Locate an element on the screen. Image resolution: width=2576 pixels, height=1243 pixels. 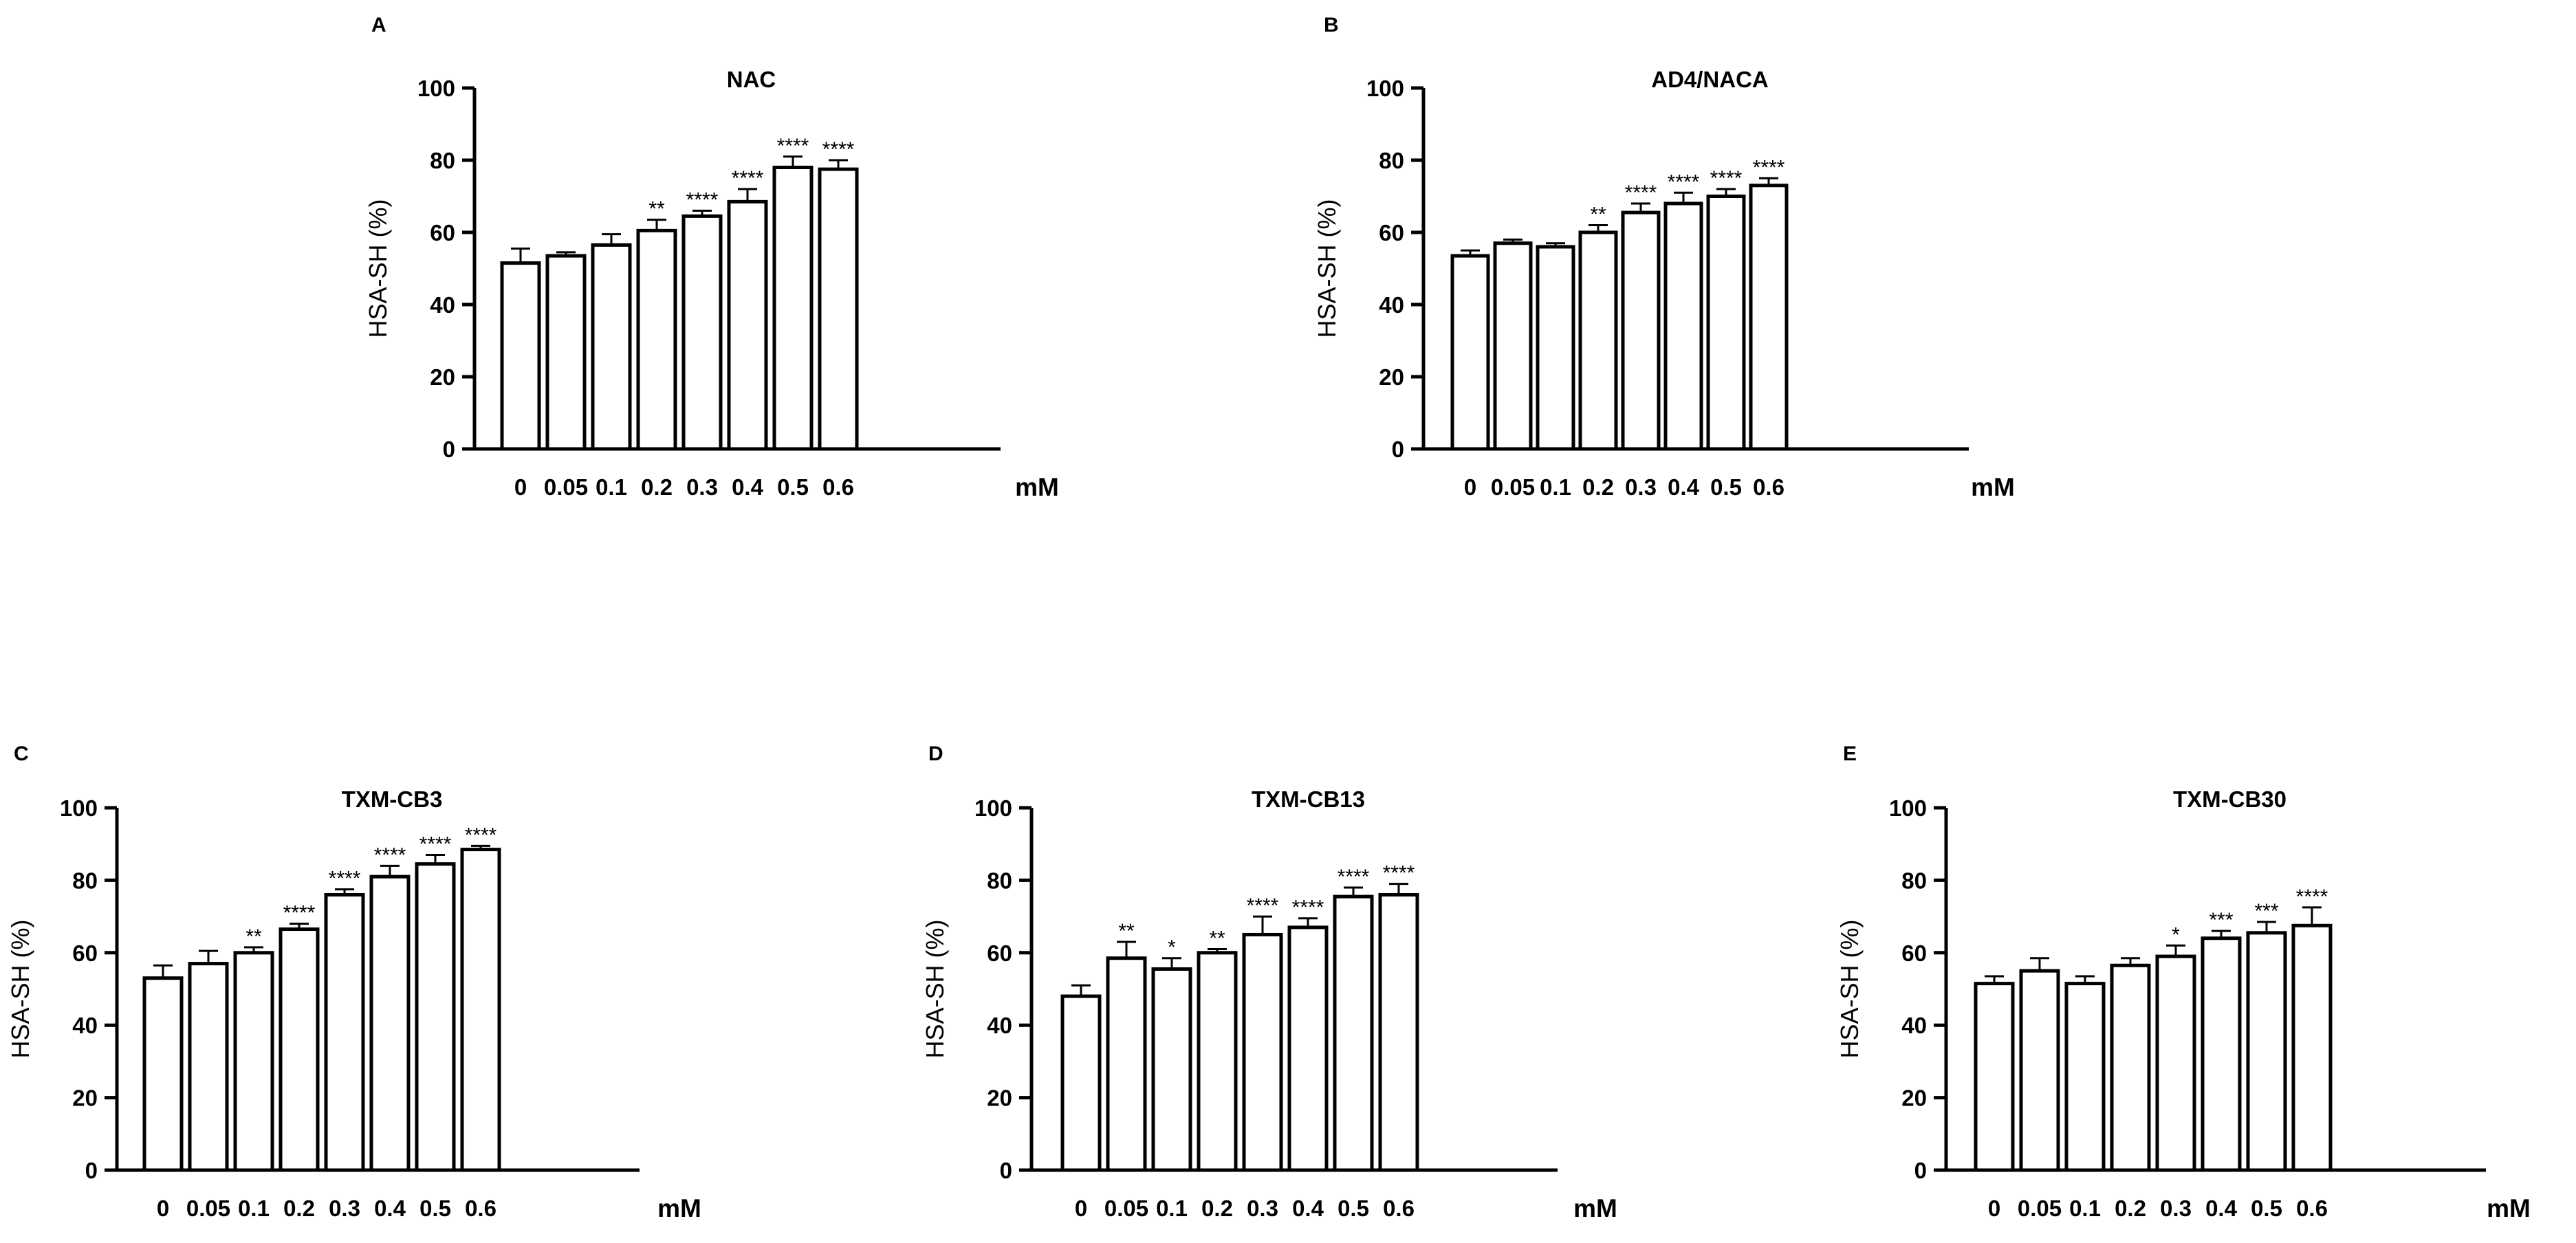
panel-label: B is located at coordinates (1331, 25).